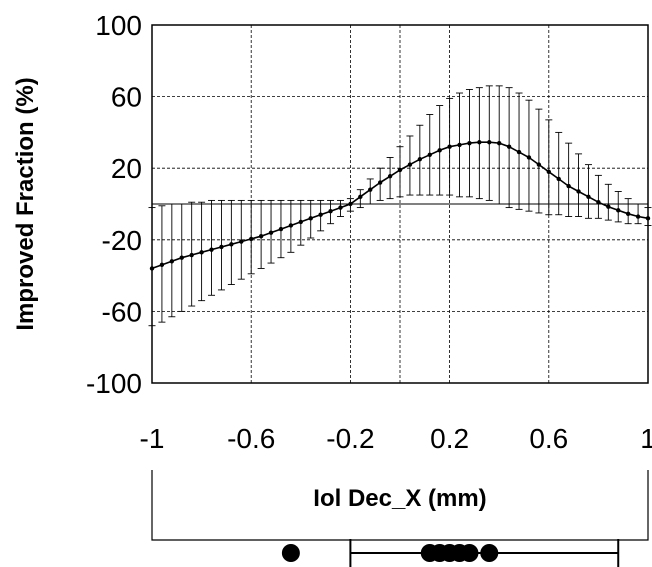  What do you see at coordinates (122, 240) in the screenshot?
I see `y-tick-label: -20` at bounding box center [122, 240].